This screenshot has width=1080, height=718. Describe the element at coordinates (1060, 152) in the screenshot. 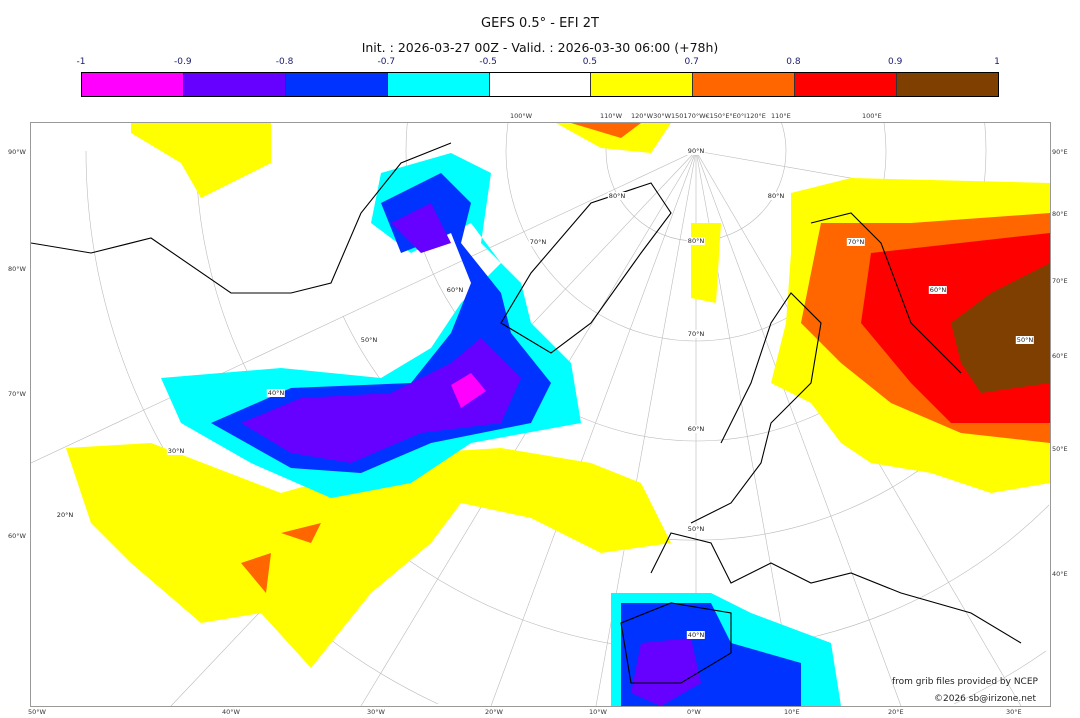

I see `right-axis-label: 90°E` at that location.